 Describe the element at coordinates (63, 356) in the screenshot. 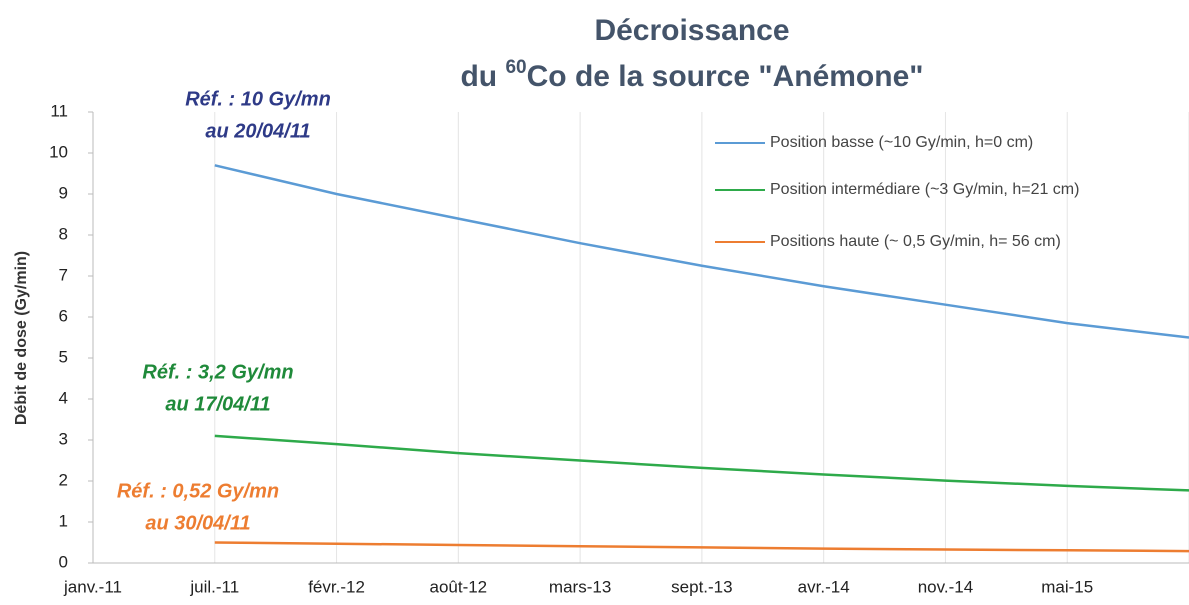

I see `y-tick-label: 5` at that location.